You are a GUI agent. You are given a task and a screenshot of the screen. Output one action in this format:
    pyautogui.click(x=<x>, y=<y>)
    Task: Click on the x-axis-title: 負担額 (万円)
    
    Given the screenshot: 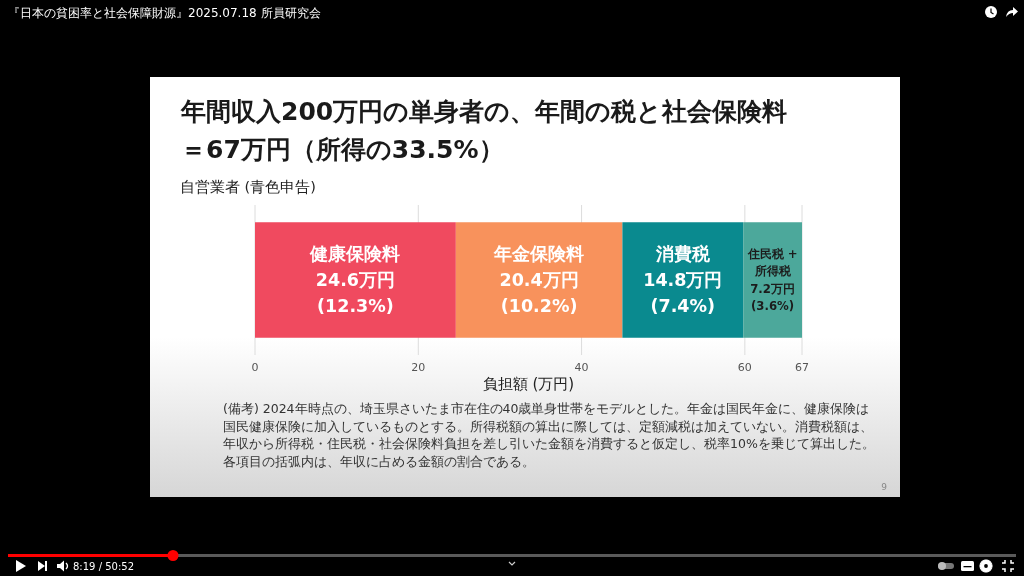 What is the action you would take?
    pyautogui.click(x=528, y=384)
    